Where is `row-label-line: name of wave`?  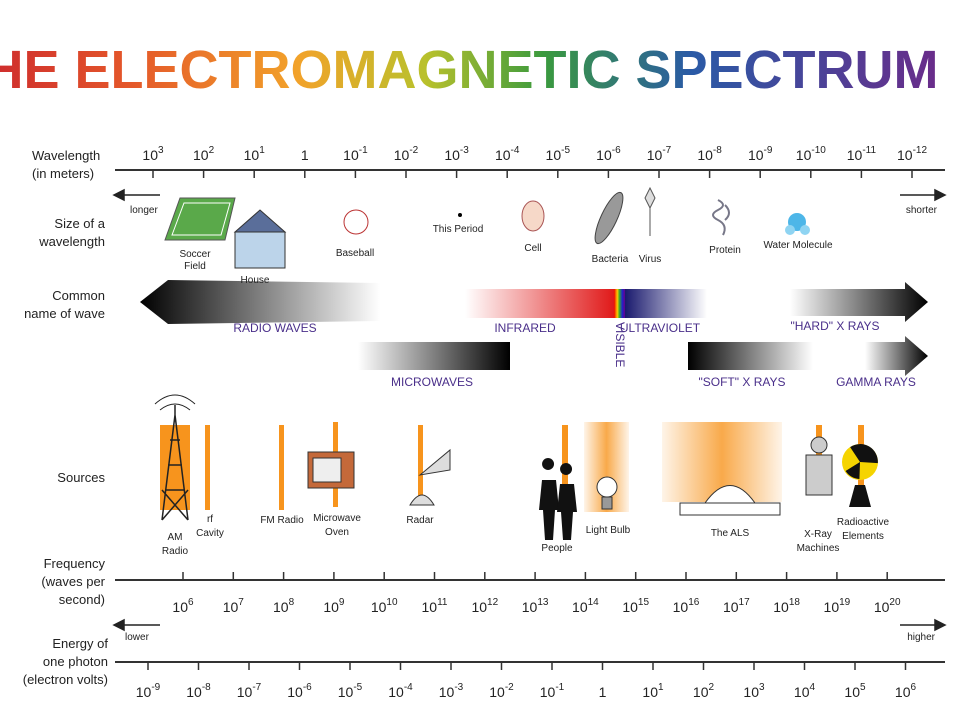
row-label-line: name of wave is located at coordinates (64, 313).